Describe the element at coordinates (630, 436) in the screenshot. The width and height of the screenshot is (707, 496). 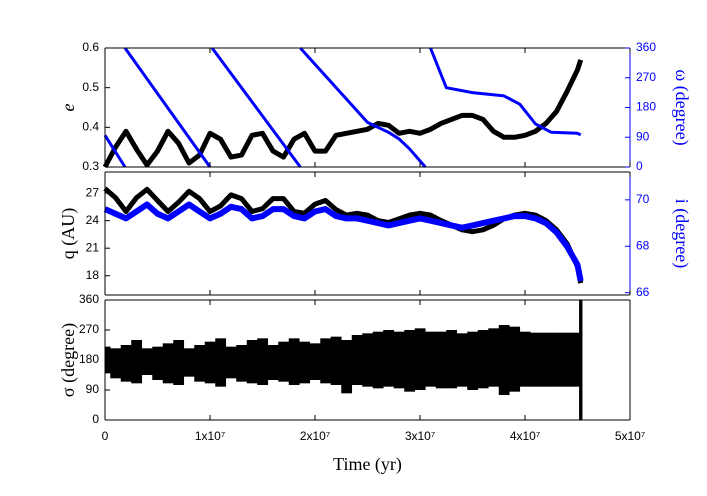
I see `x-tick-label: 5x10⁷` at that location.